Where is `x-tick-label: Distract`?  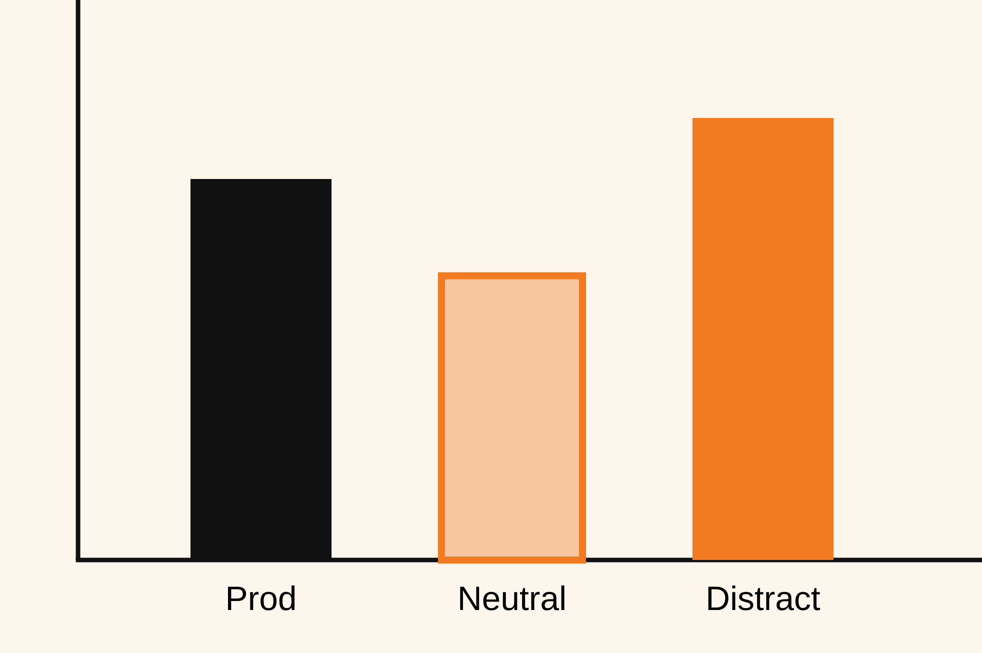 x-tick-label: Distract is located at coordinates (764, 598).